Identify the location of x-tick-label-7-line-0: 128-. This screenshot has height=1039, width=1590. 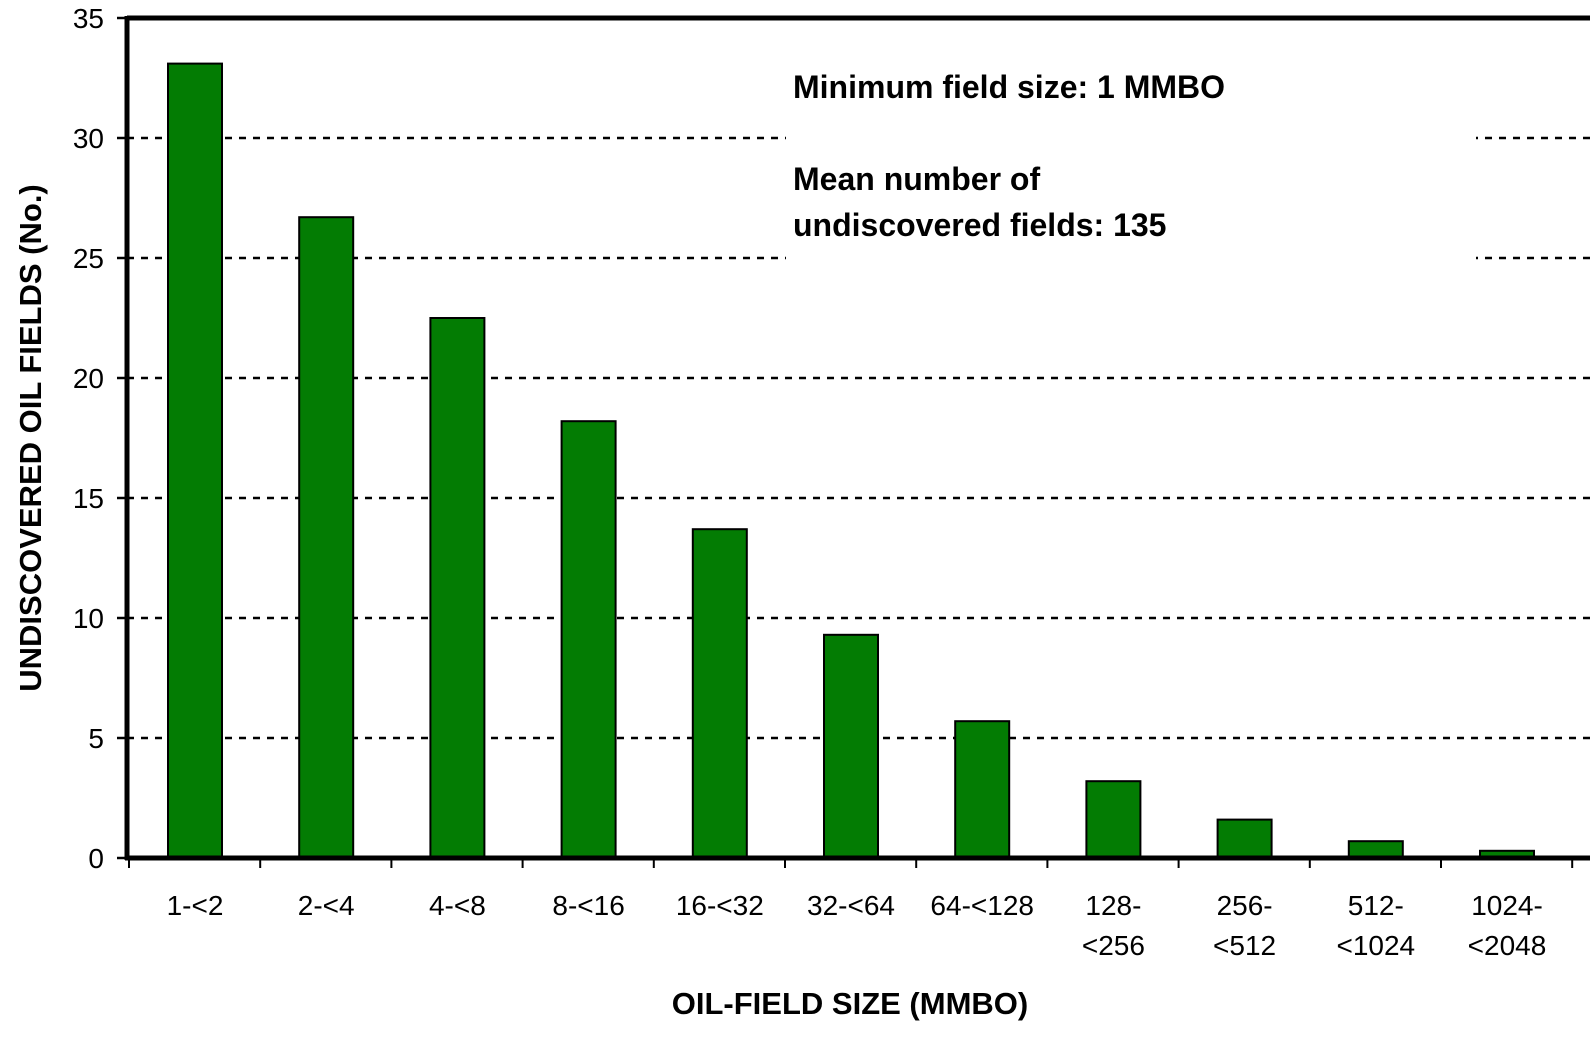
(1113, 905).